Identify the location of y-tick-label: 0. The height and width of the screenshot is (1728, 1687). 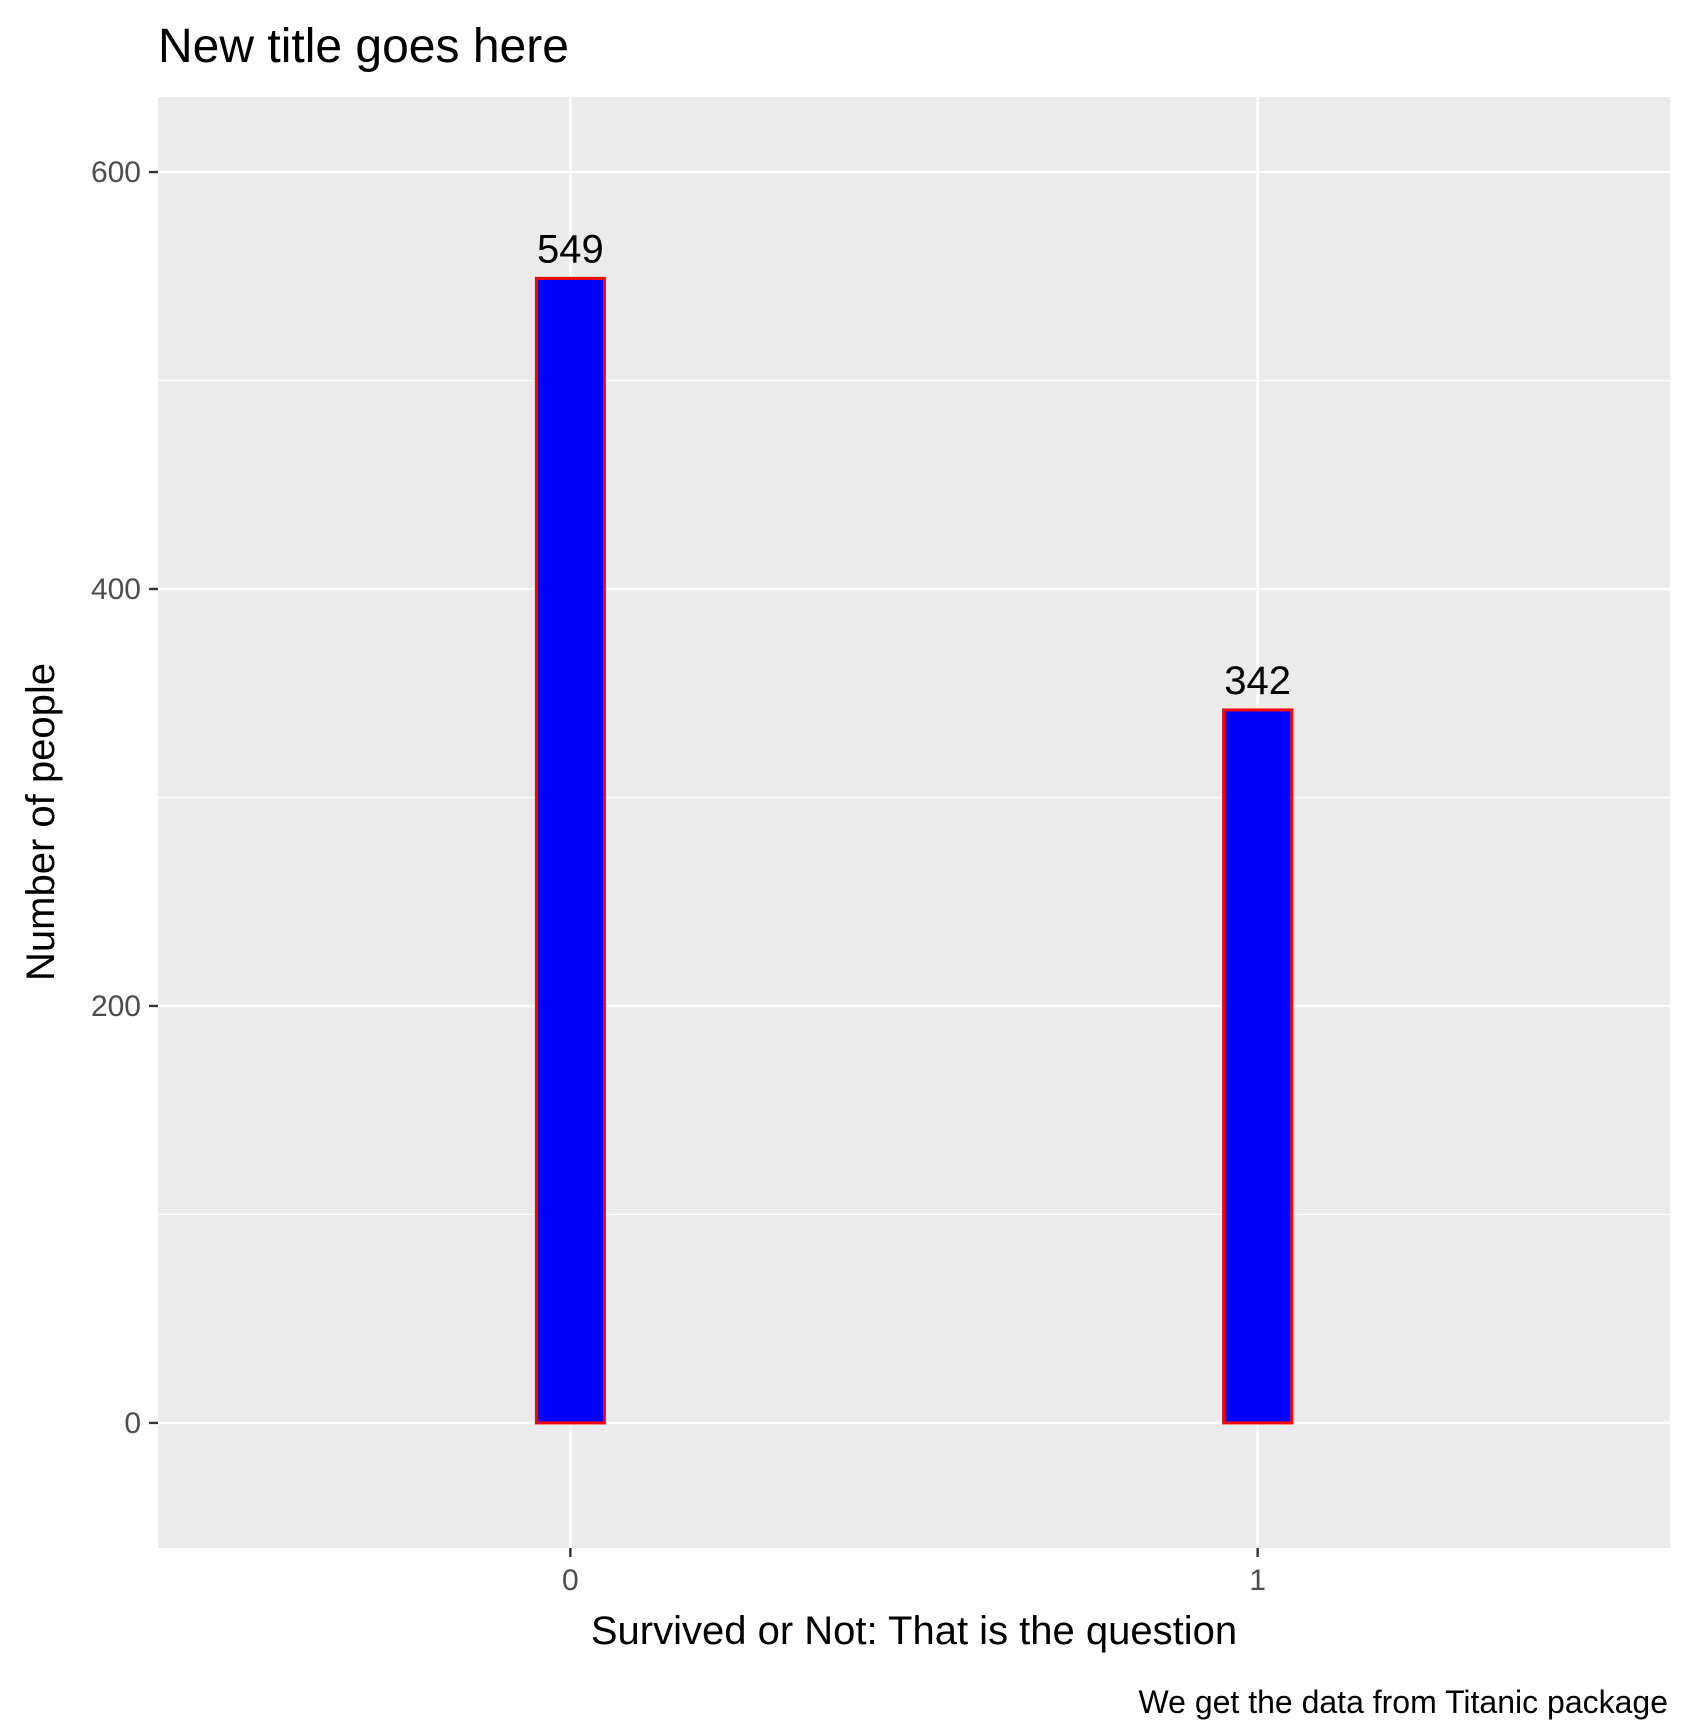
(132, 1423).